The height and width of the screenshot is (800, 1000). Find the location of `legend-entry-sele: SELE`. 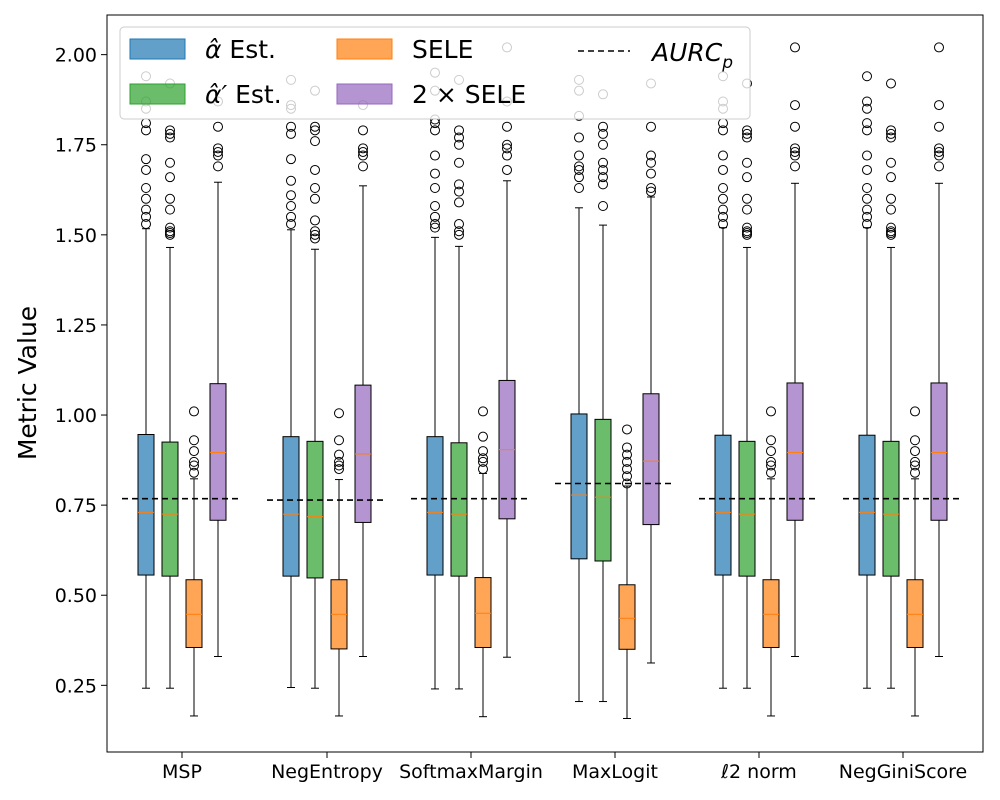

legend-entry-sele: SELE is located at coordinates (404, 49).